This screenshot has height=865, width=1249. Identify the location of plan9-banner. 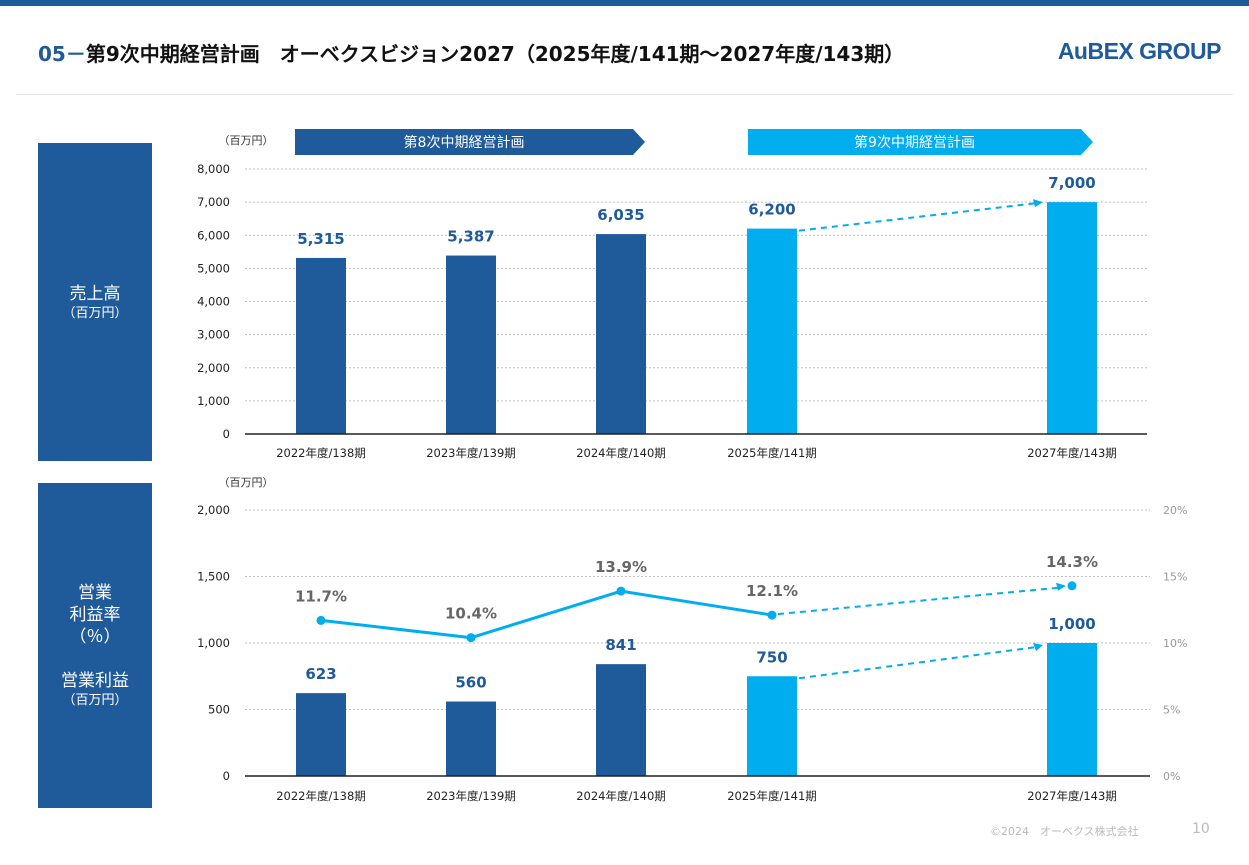
(920, 142).